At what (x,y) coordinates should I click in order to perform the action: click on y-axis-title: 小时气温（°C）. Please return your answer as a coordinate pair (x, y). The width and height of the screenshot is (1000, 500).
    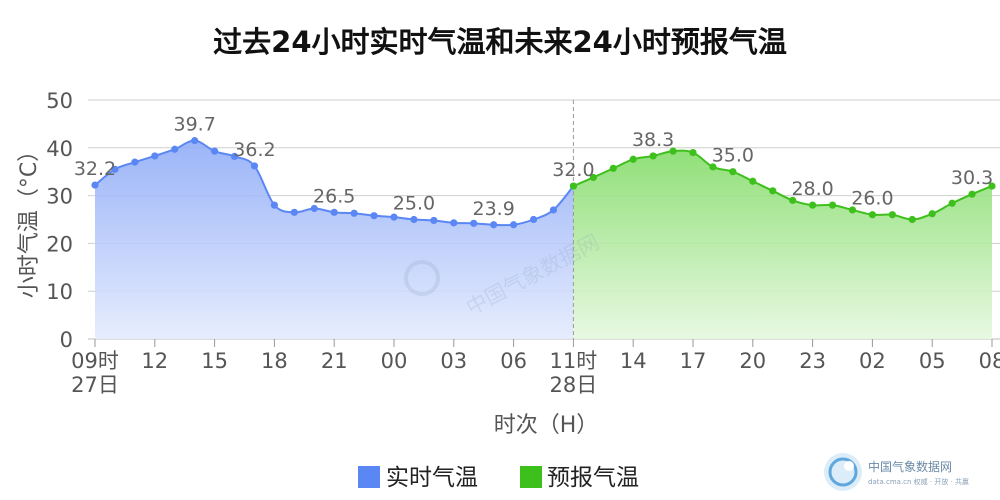
    Looking at the image, I should click on (29, 219).